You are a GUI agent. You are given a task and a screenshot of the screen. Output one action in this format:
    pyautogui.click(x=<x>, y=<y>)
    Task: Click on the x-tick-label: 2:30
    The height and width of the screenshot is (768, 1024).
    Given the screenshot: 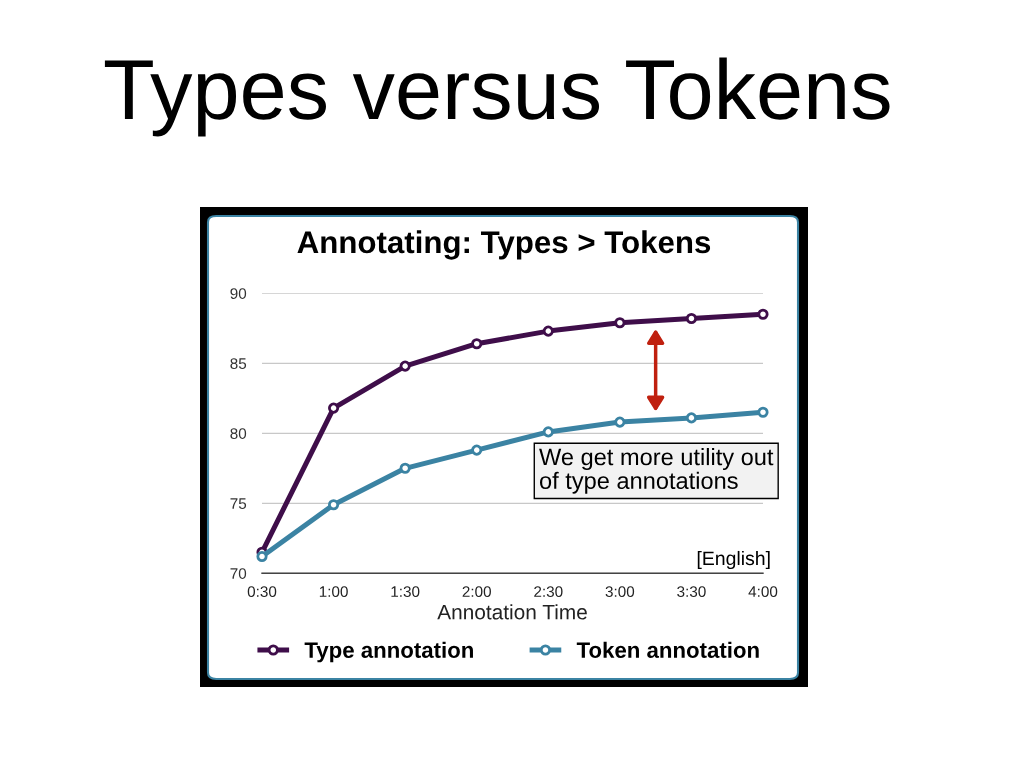 What is the action you would take?
    pyautogui.click(x=548, y=592)
    